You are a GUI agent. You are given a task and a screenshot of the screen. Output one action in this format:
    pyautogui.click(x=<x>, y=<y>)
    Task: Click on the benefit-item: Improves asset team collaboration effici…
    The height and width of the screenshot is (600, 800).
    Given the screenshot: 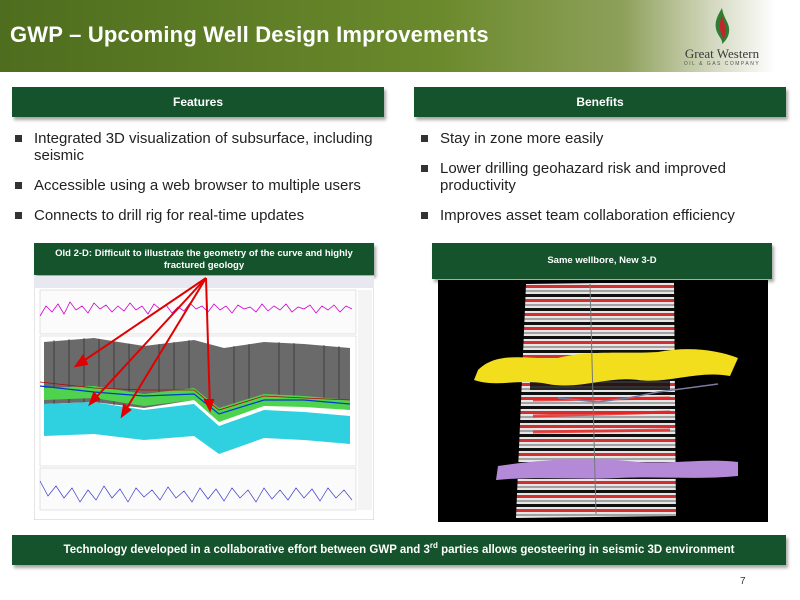 What is the action you would take?
    pyautogui.click(x=605, y=215)
    